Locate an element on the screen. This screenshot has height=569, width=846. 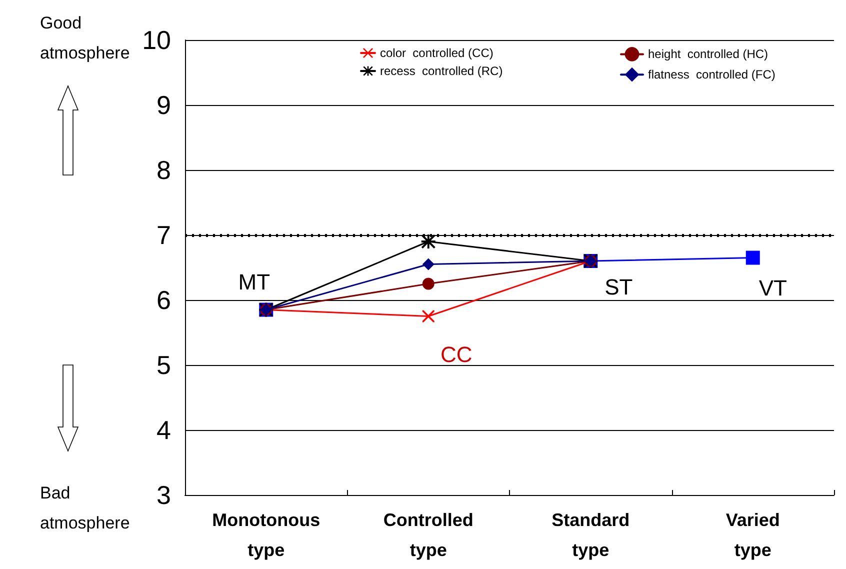
y-tick-label: 3 is located at coordinates (163, 495).